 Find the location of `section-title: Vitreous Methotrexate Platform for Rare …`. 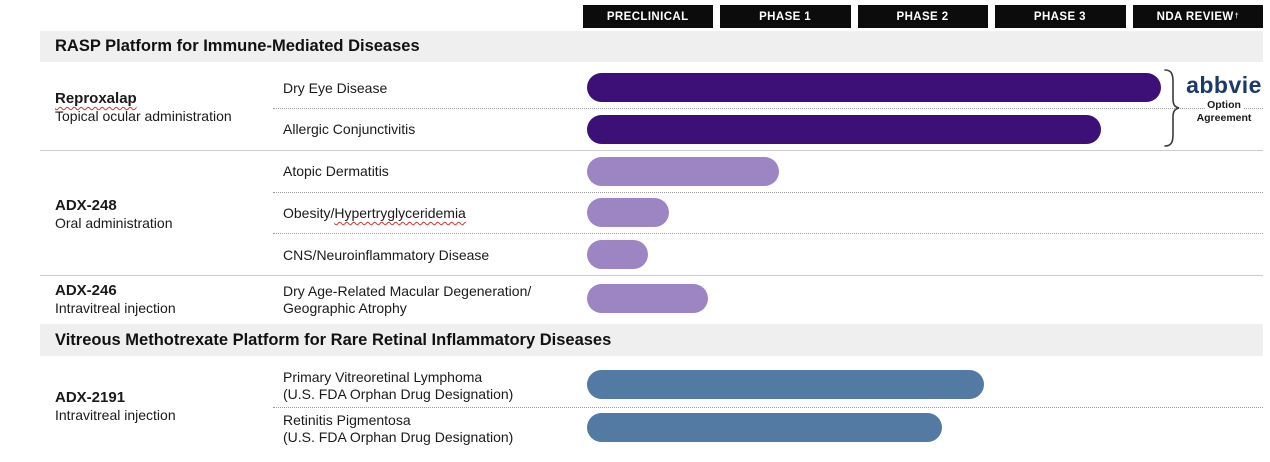

section-title: Vitreous Methotrexate Platform for Rare … is located at coordinates (333, 339).